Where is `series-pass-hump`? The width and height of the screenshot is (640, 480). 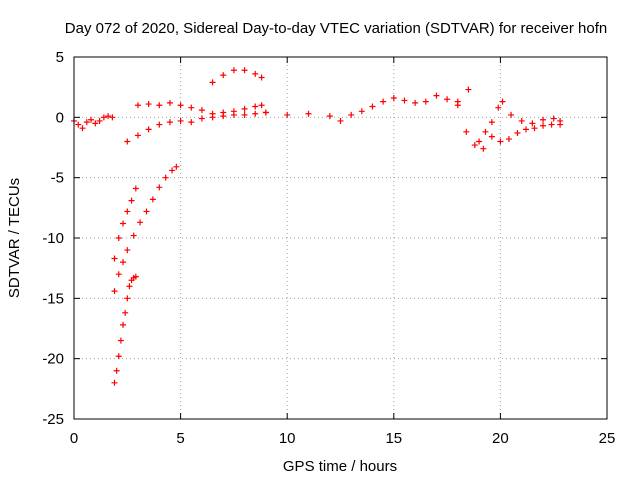
series-pass-hump is located at coordinates (237, 76).